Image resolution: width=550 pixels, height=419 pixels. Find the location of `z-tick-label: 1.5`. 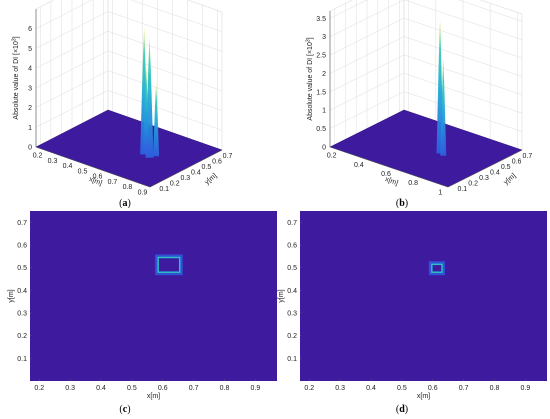

z-tick-label: 1.5 is located at coordinates (321, 92).